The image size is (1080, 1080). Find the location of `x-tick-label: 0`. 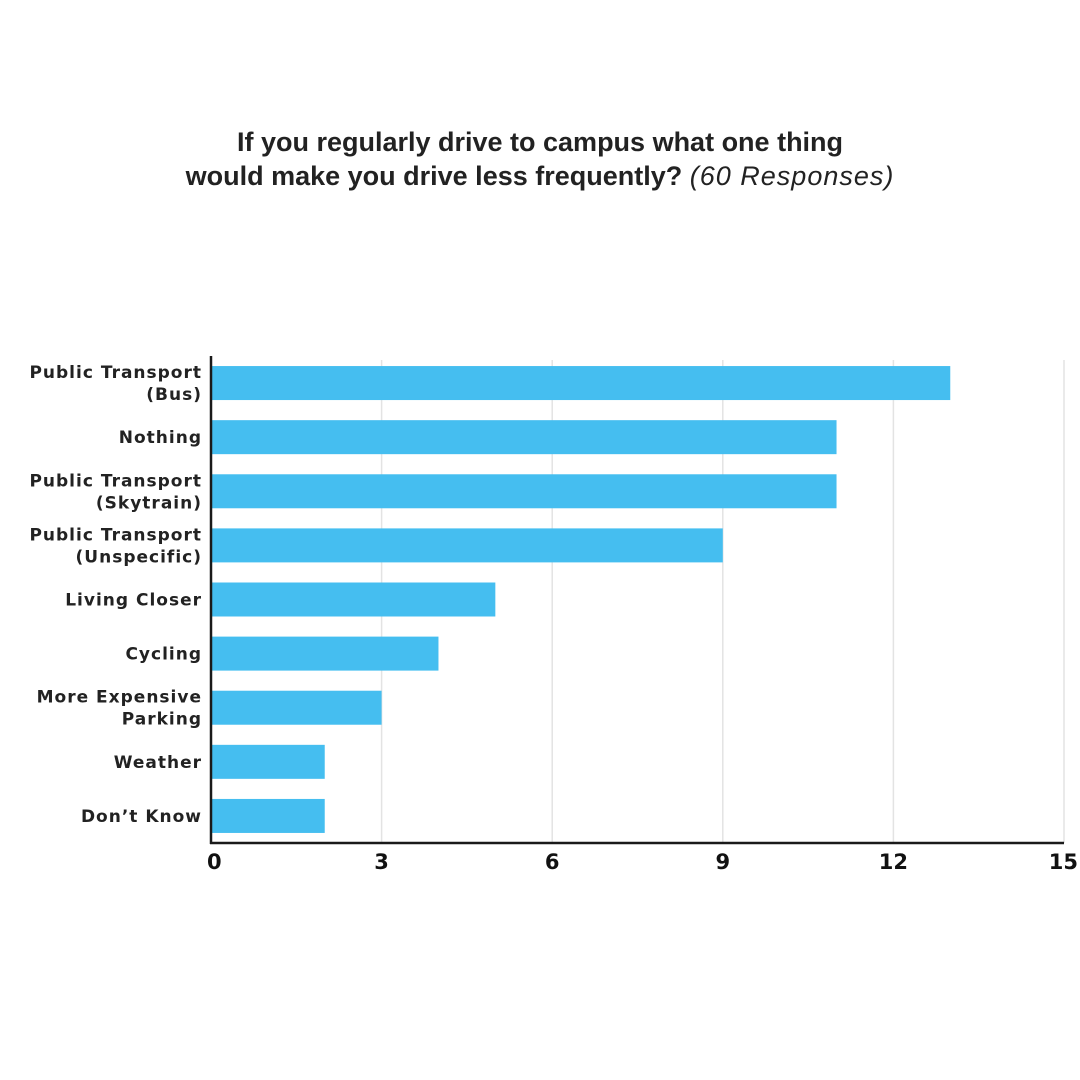

x-tick-label: 0 is located at coordinates (214, 862).